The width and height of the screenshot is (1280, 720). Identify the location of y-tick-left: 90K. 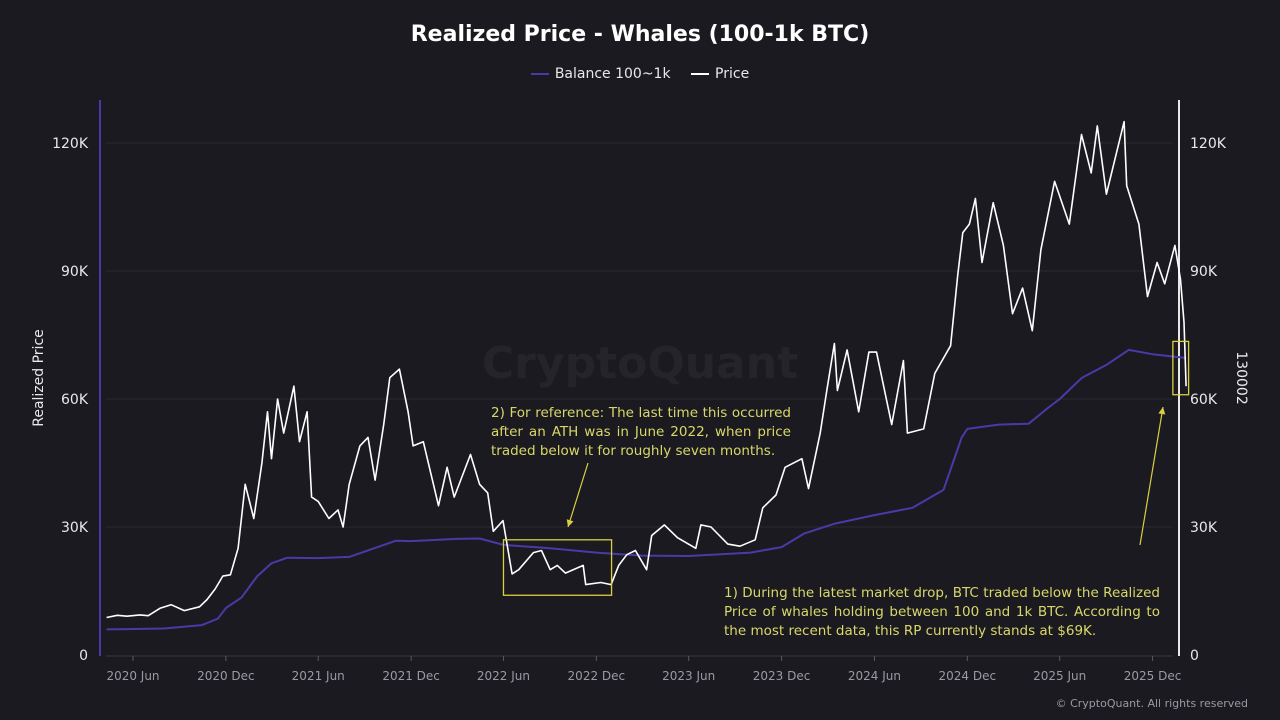
(75, 272).